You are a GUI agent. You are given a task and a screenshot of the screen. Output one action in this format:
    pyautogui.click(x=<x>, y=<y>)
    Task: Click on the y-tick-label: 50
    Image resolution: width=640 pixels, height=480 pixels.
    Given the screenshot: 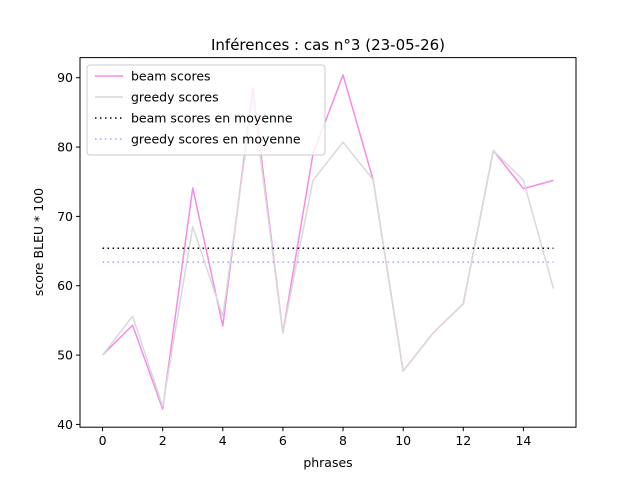 What is the action you would take?
    pyautogui.click(x=65, y=355)
    